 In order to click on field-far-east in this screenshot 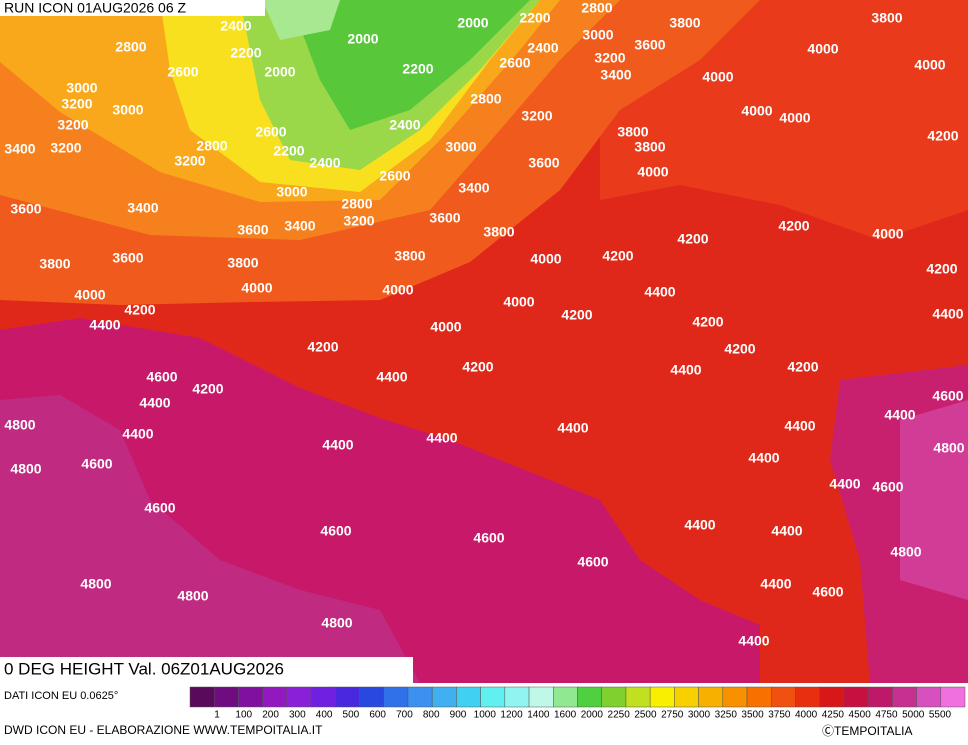, I will do `click(934, 500)`.